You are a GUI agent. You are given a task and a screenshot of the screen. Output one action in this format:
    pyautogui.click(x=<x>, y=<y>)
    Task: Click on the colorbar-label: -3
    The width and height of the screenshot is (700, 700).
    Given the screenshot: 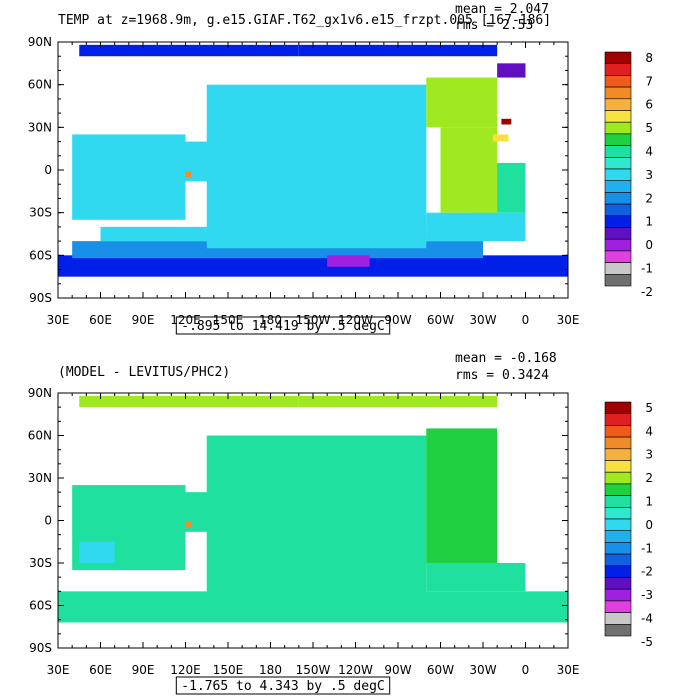 What is the action you would take?
    pyautogui.click(x=647, y=595)
    